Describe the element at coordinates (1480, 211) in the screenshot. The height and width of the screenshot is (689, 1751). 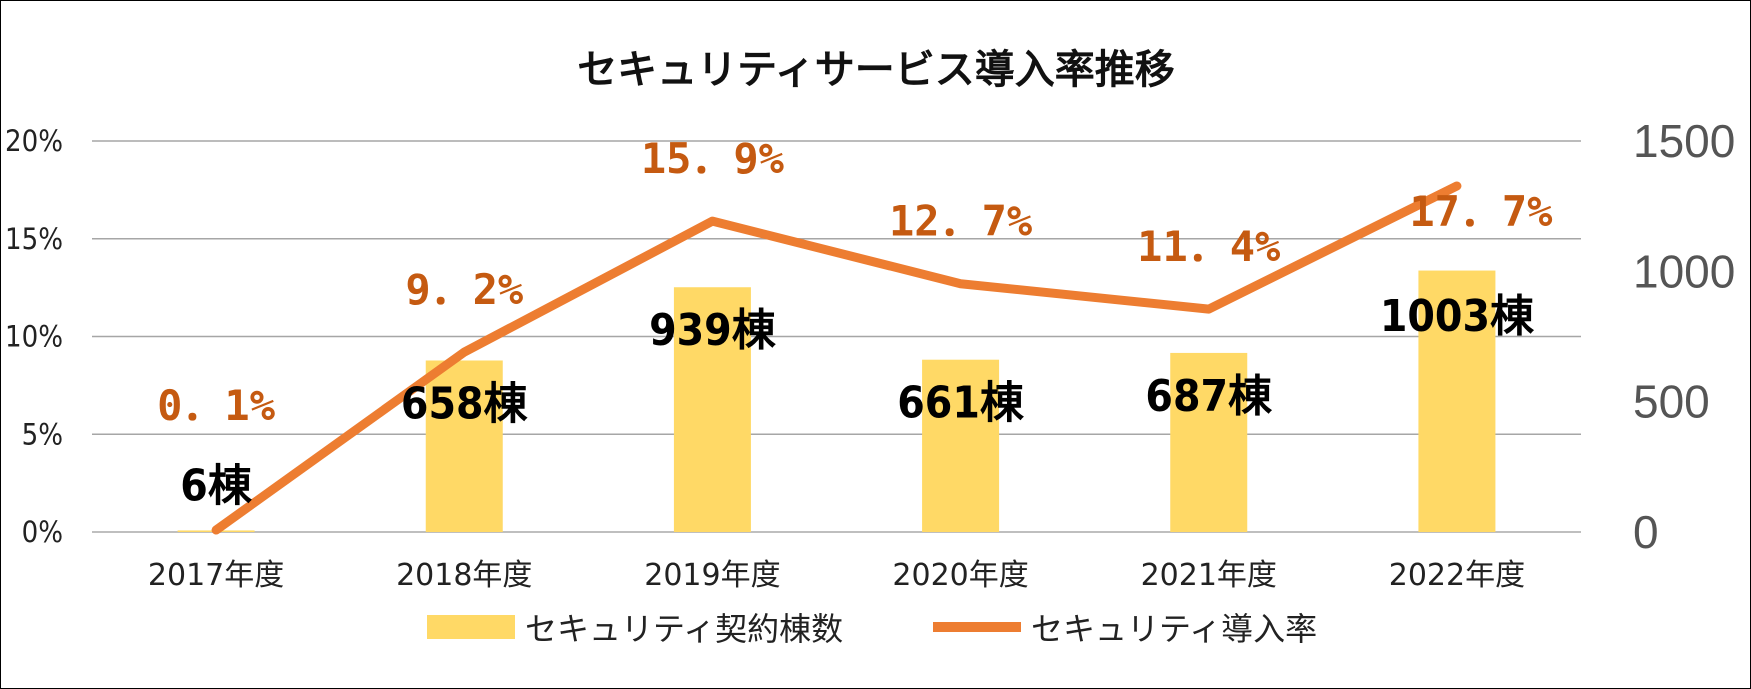
I see `line-data-label: 17．7%` at that location.